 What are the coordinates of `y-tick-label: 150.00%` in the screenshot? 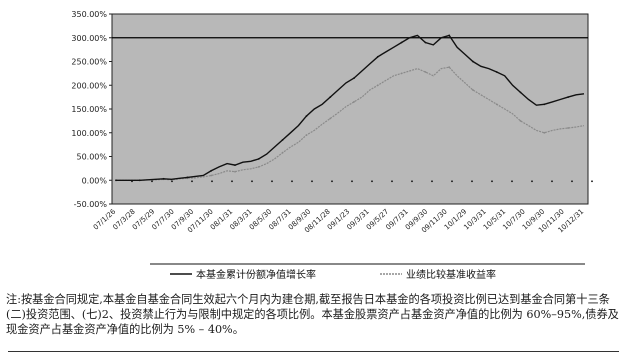 It's located at (89, 109).